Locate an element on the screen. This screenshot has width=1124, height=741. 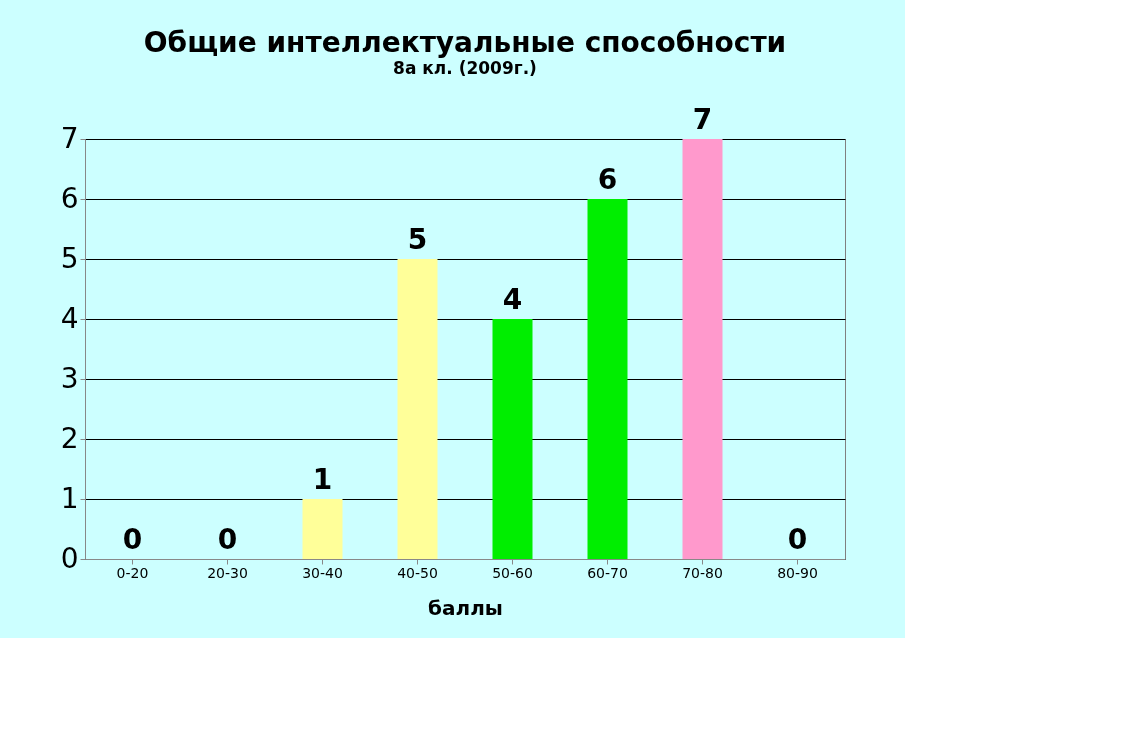
data-label: 1 is located at coordinates (322, 479).